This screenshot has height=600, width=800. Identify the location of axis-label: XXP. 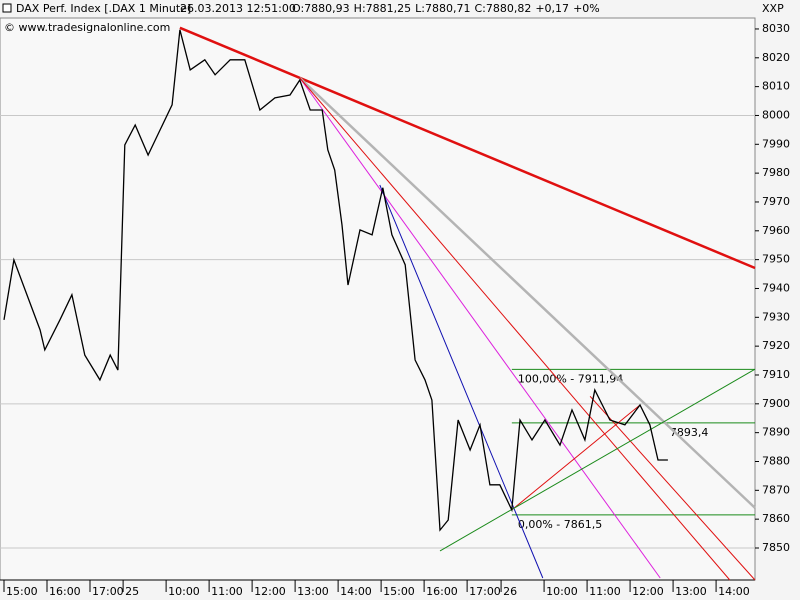
(773, 8).